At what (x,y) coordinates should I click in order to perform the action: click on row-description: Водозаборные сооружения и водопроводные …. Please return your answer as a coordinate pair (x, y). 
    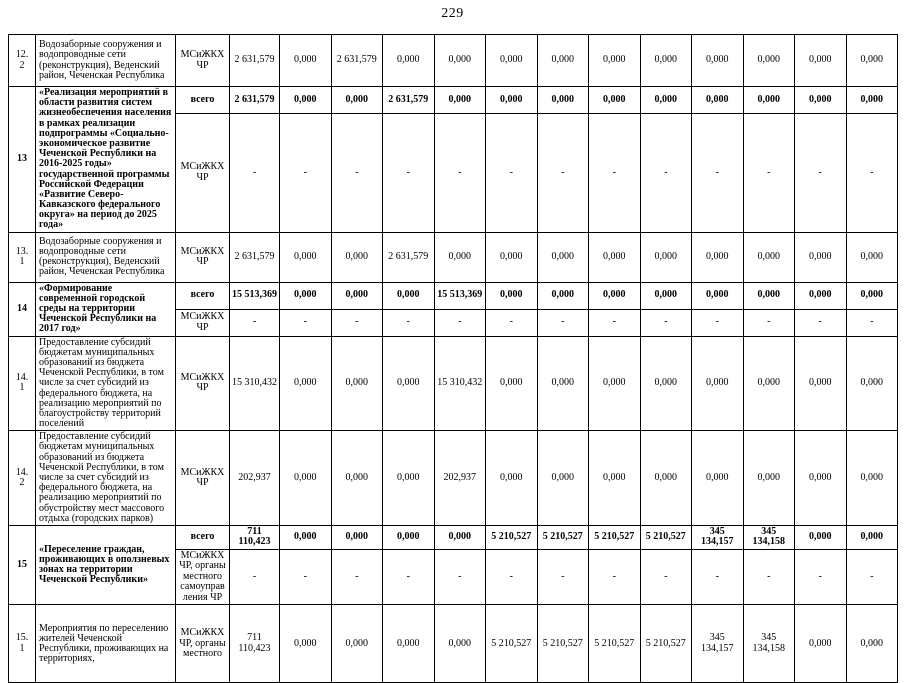
    Looking at the image, I should click on (105, 60).